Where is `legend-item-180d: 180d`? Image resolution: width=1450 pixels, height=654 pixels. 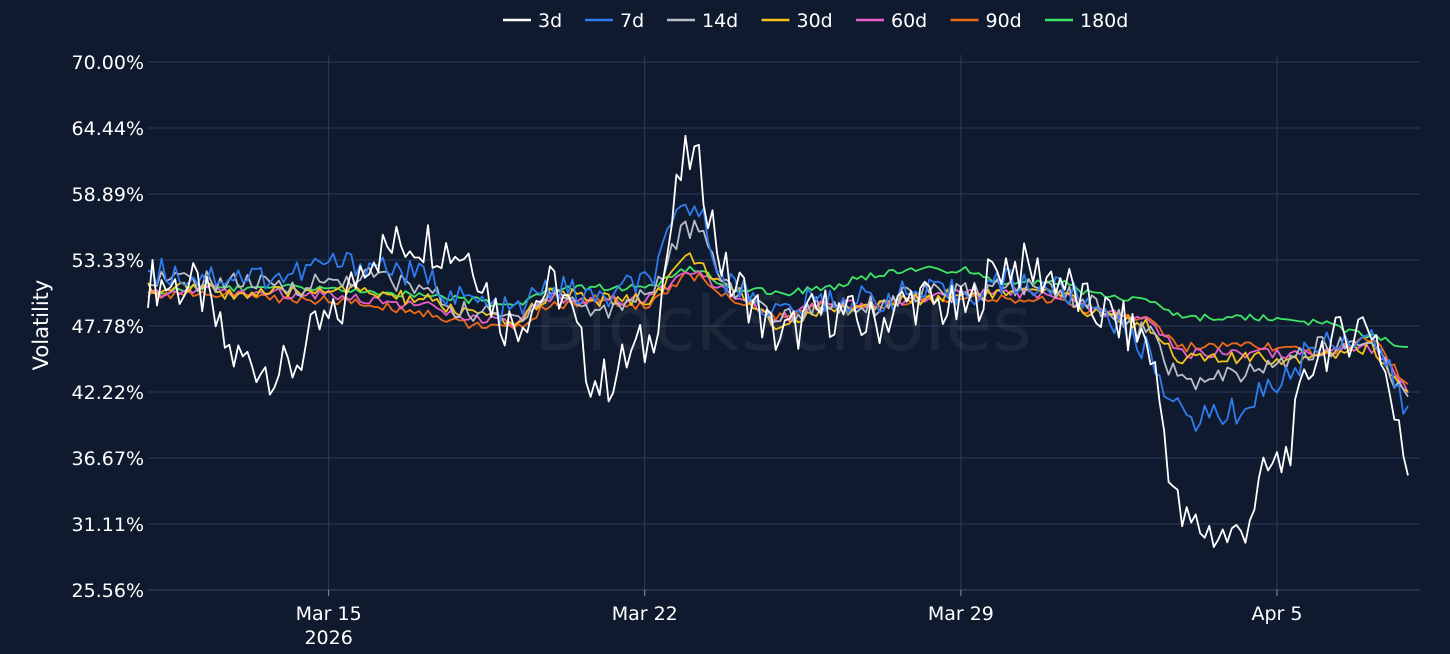 legend-item-180d: 180d is located at coordinates (1086, 21).